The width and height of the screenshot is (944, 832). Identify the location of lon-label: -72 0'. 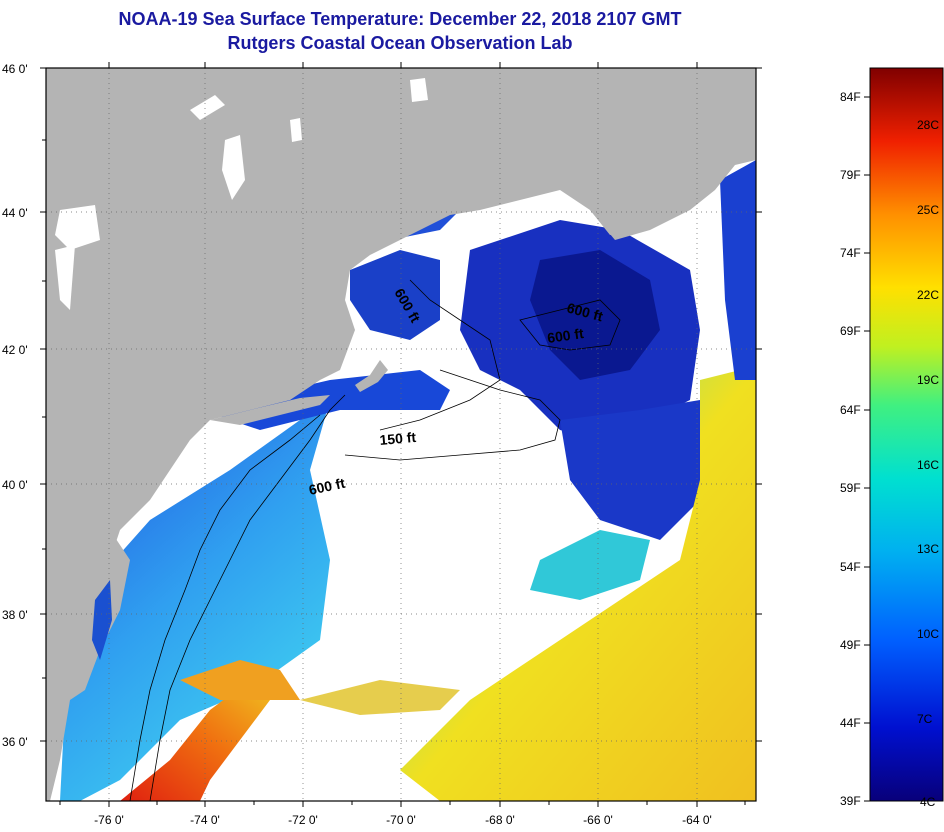
(303, 820).